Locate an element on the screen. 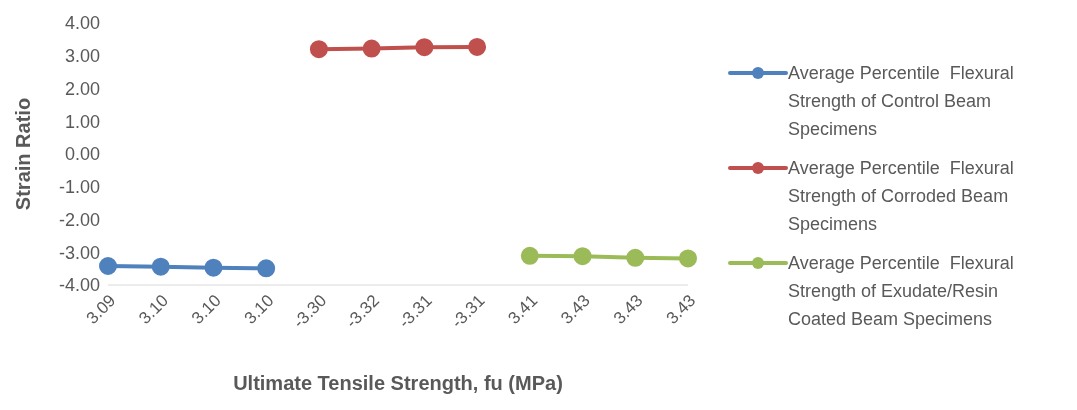 This screenshot has width=1077, height=410. y-tick-label: -1.00 is located at coordinates (79, 187).